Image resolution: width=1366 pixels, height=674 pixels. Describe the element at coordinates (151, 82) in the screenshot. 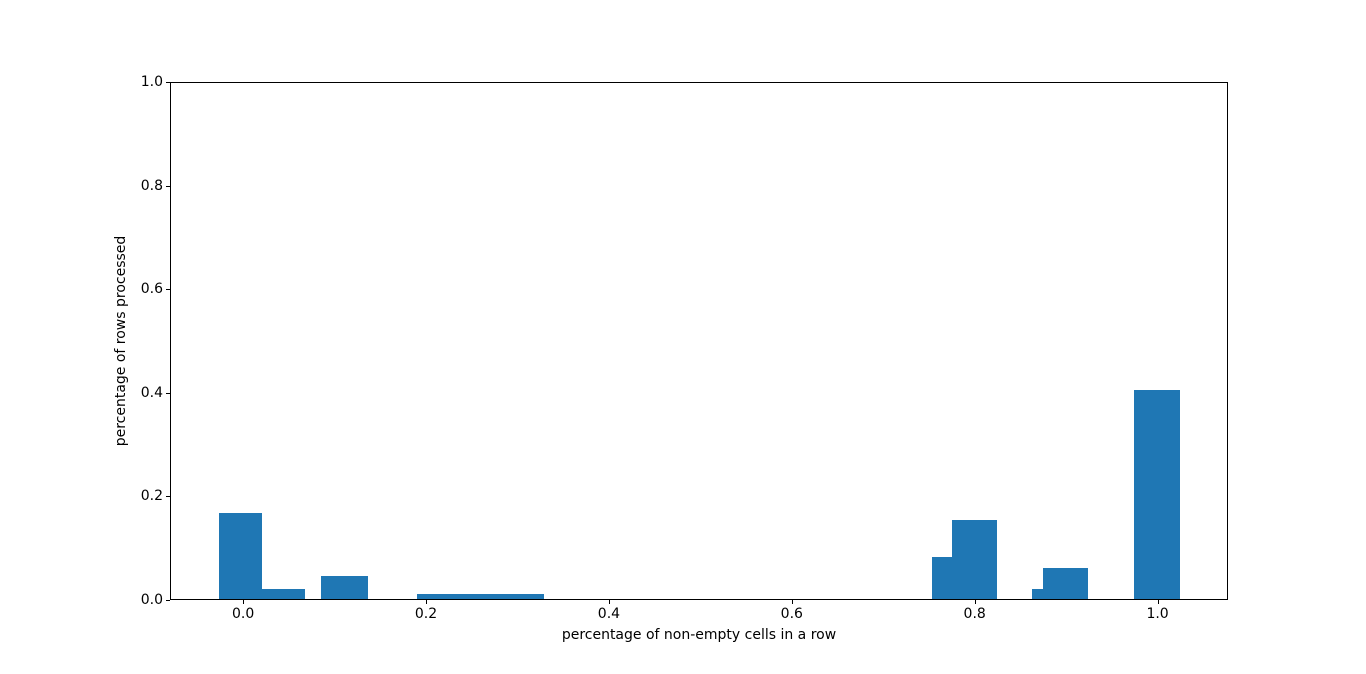

I see `y-tick-label: 1.0` at that location.